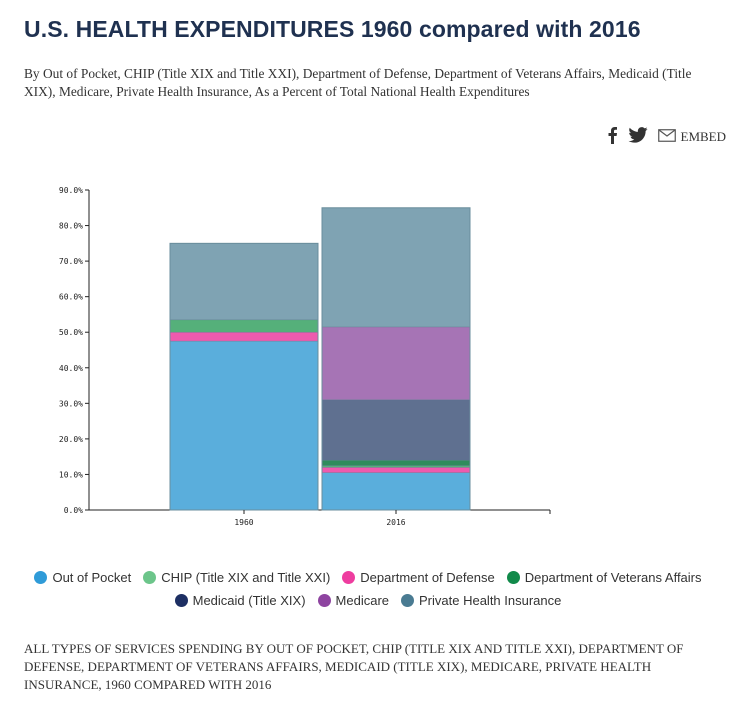 Image resolution: width=736 pixels, height=704 pixels. What do you see at coordinates (71, 439) in the screenshot?
I see `y-tick-label: 20.0%` at bounding box center [71, 439].